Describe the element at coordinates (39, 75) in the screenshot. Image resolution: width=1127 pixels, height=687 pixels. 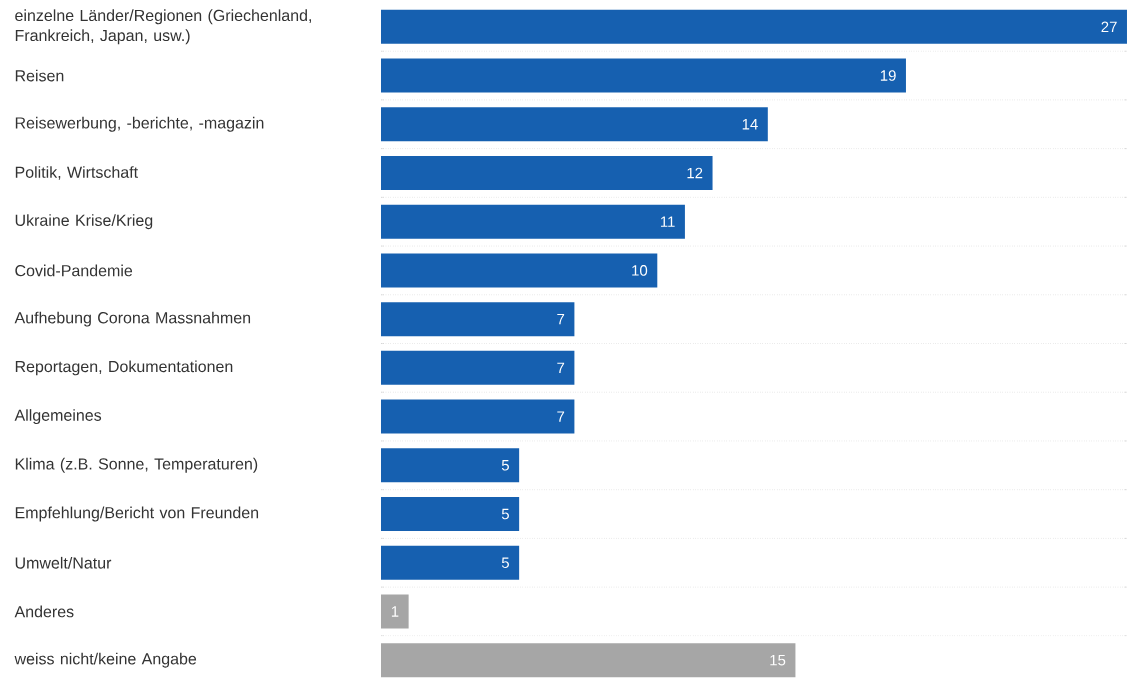
I see `y-tick-label: Reisen` at that location.